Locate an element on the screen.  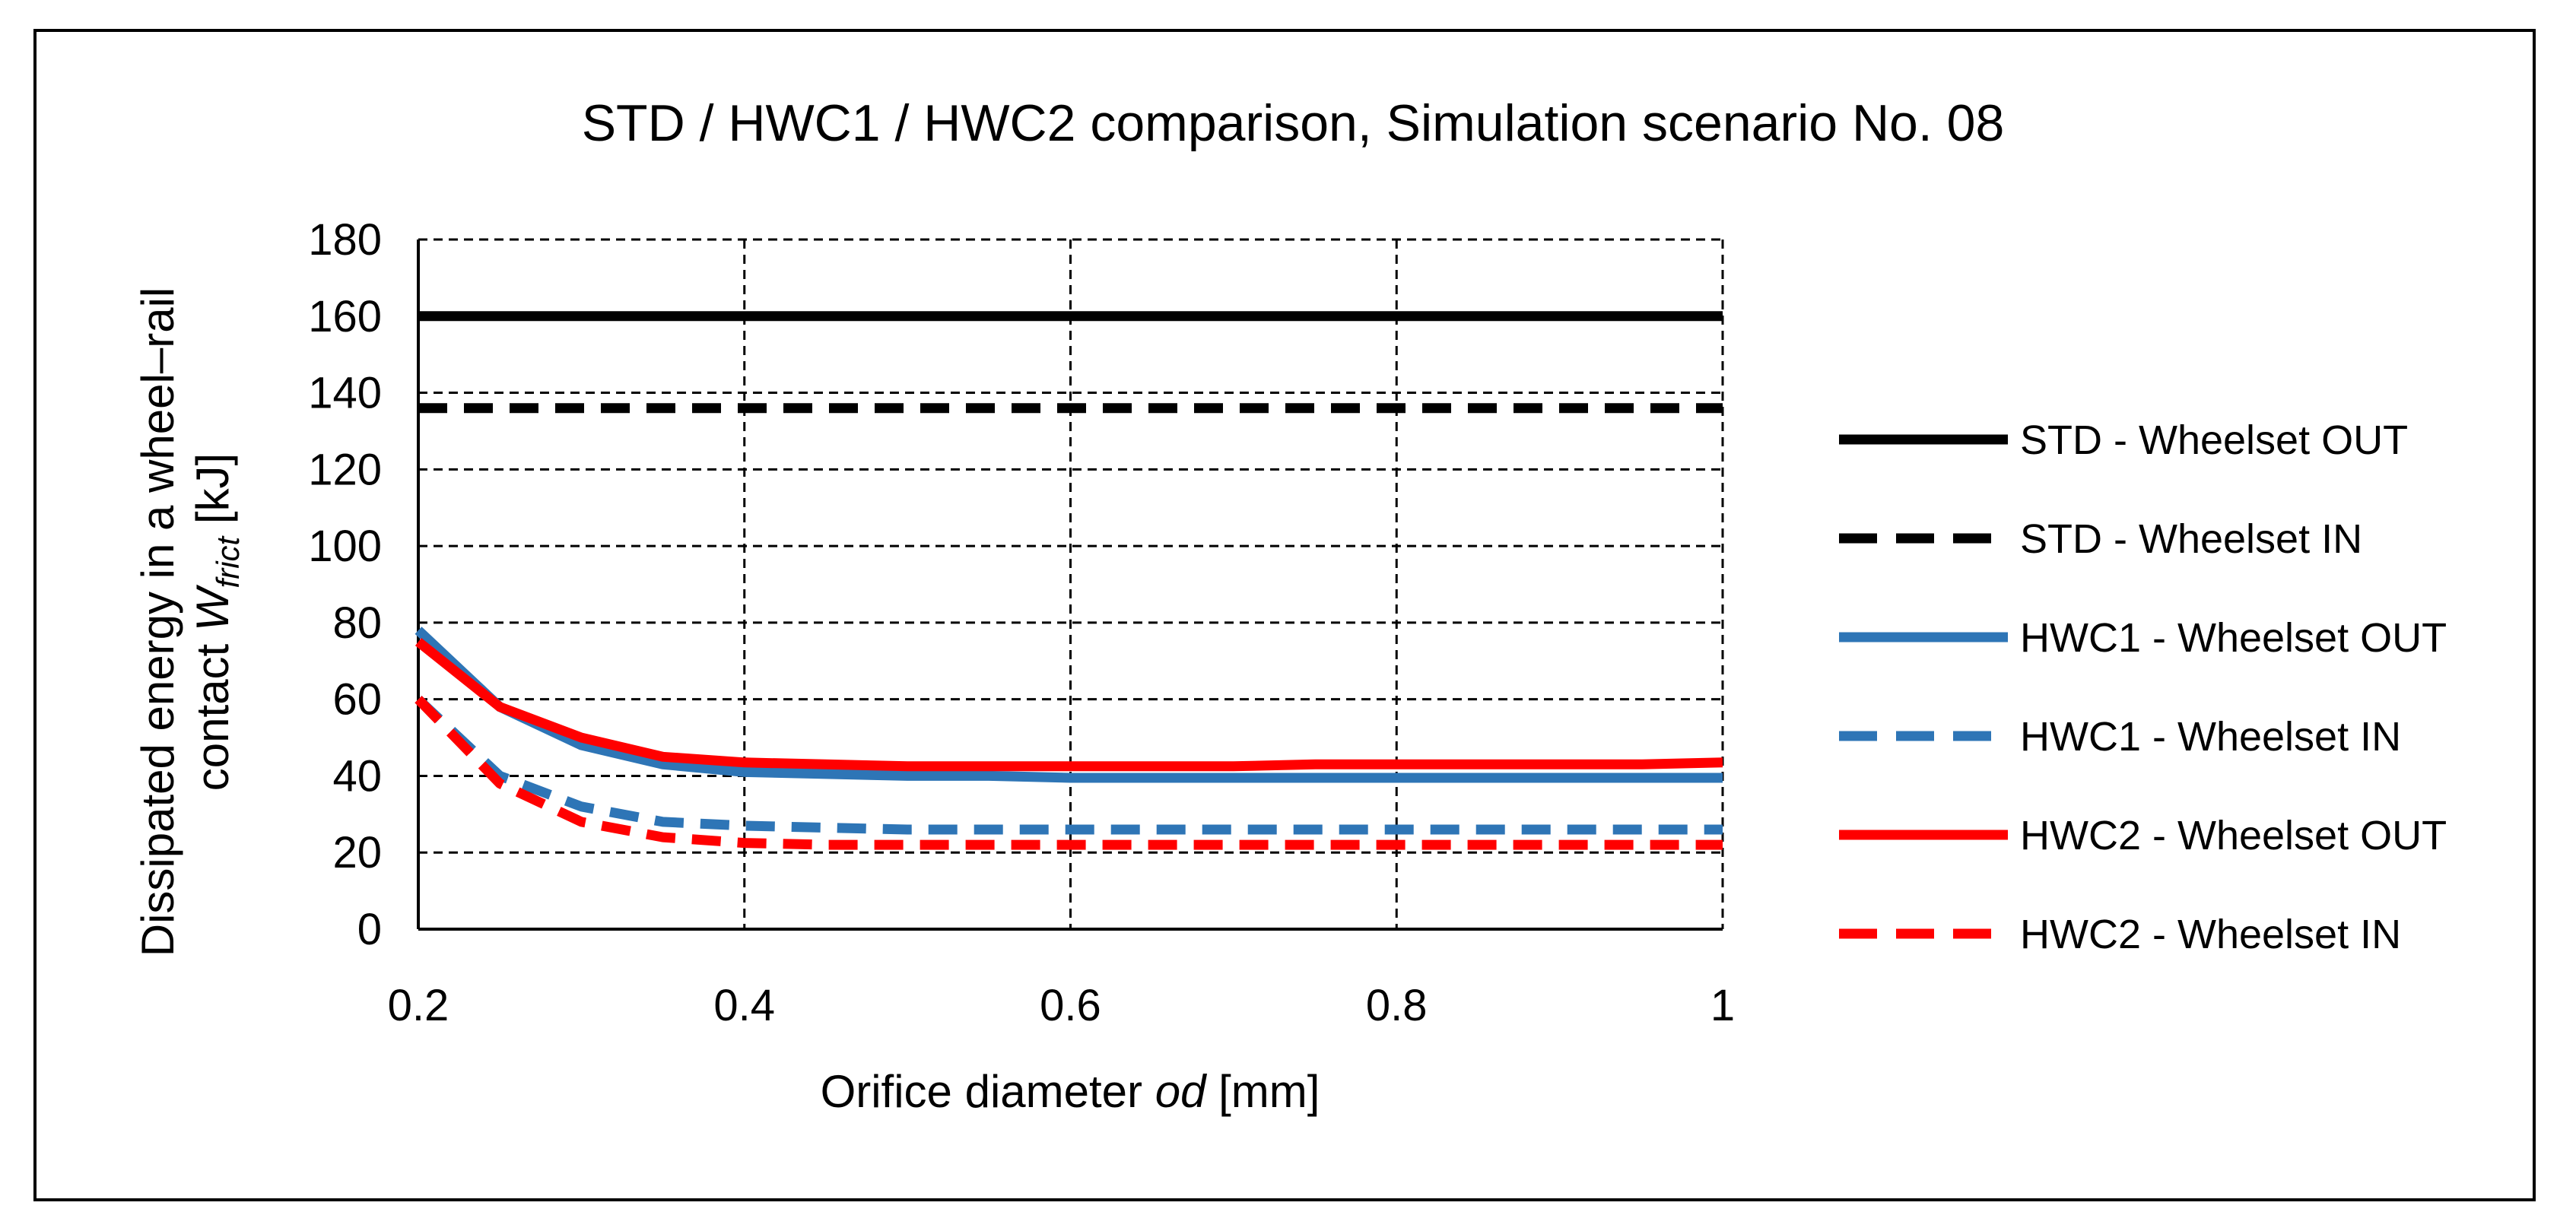
y-axis-label-line2: contact Wfrict [kJ] is located at coordinates (217, 622).